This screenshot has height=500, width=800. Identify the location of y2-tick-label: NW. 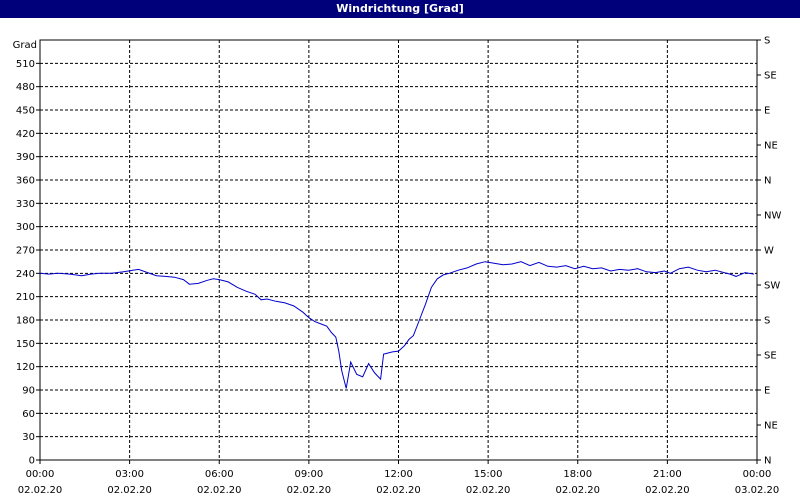
(772, 216).